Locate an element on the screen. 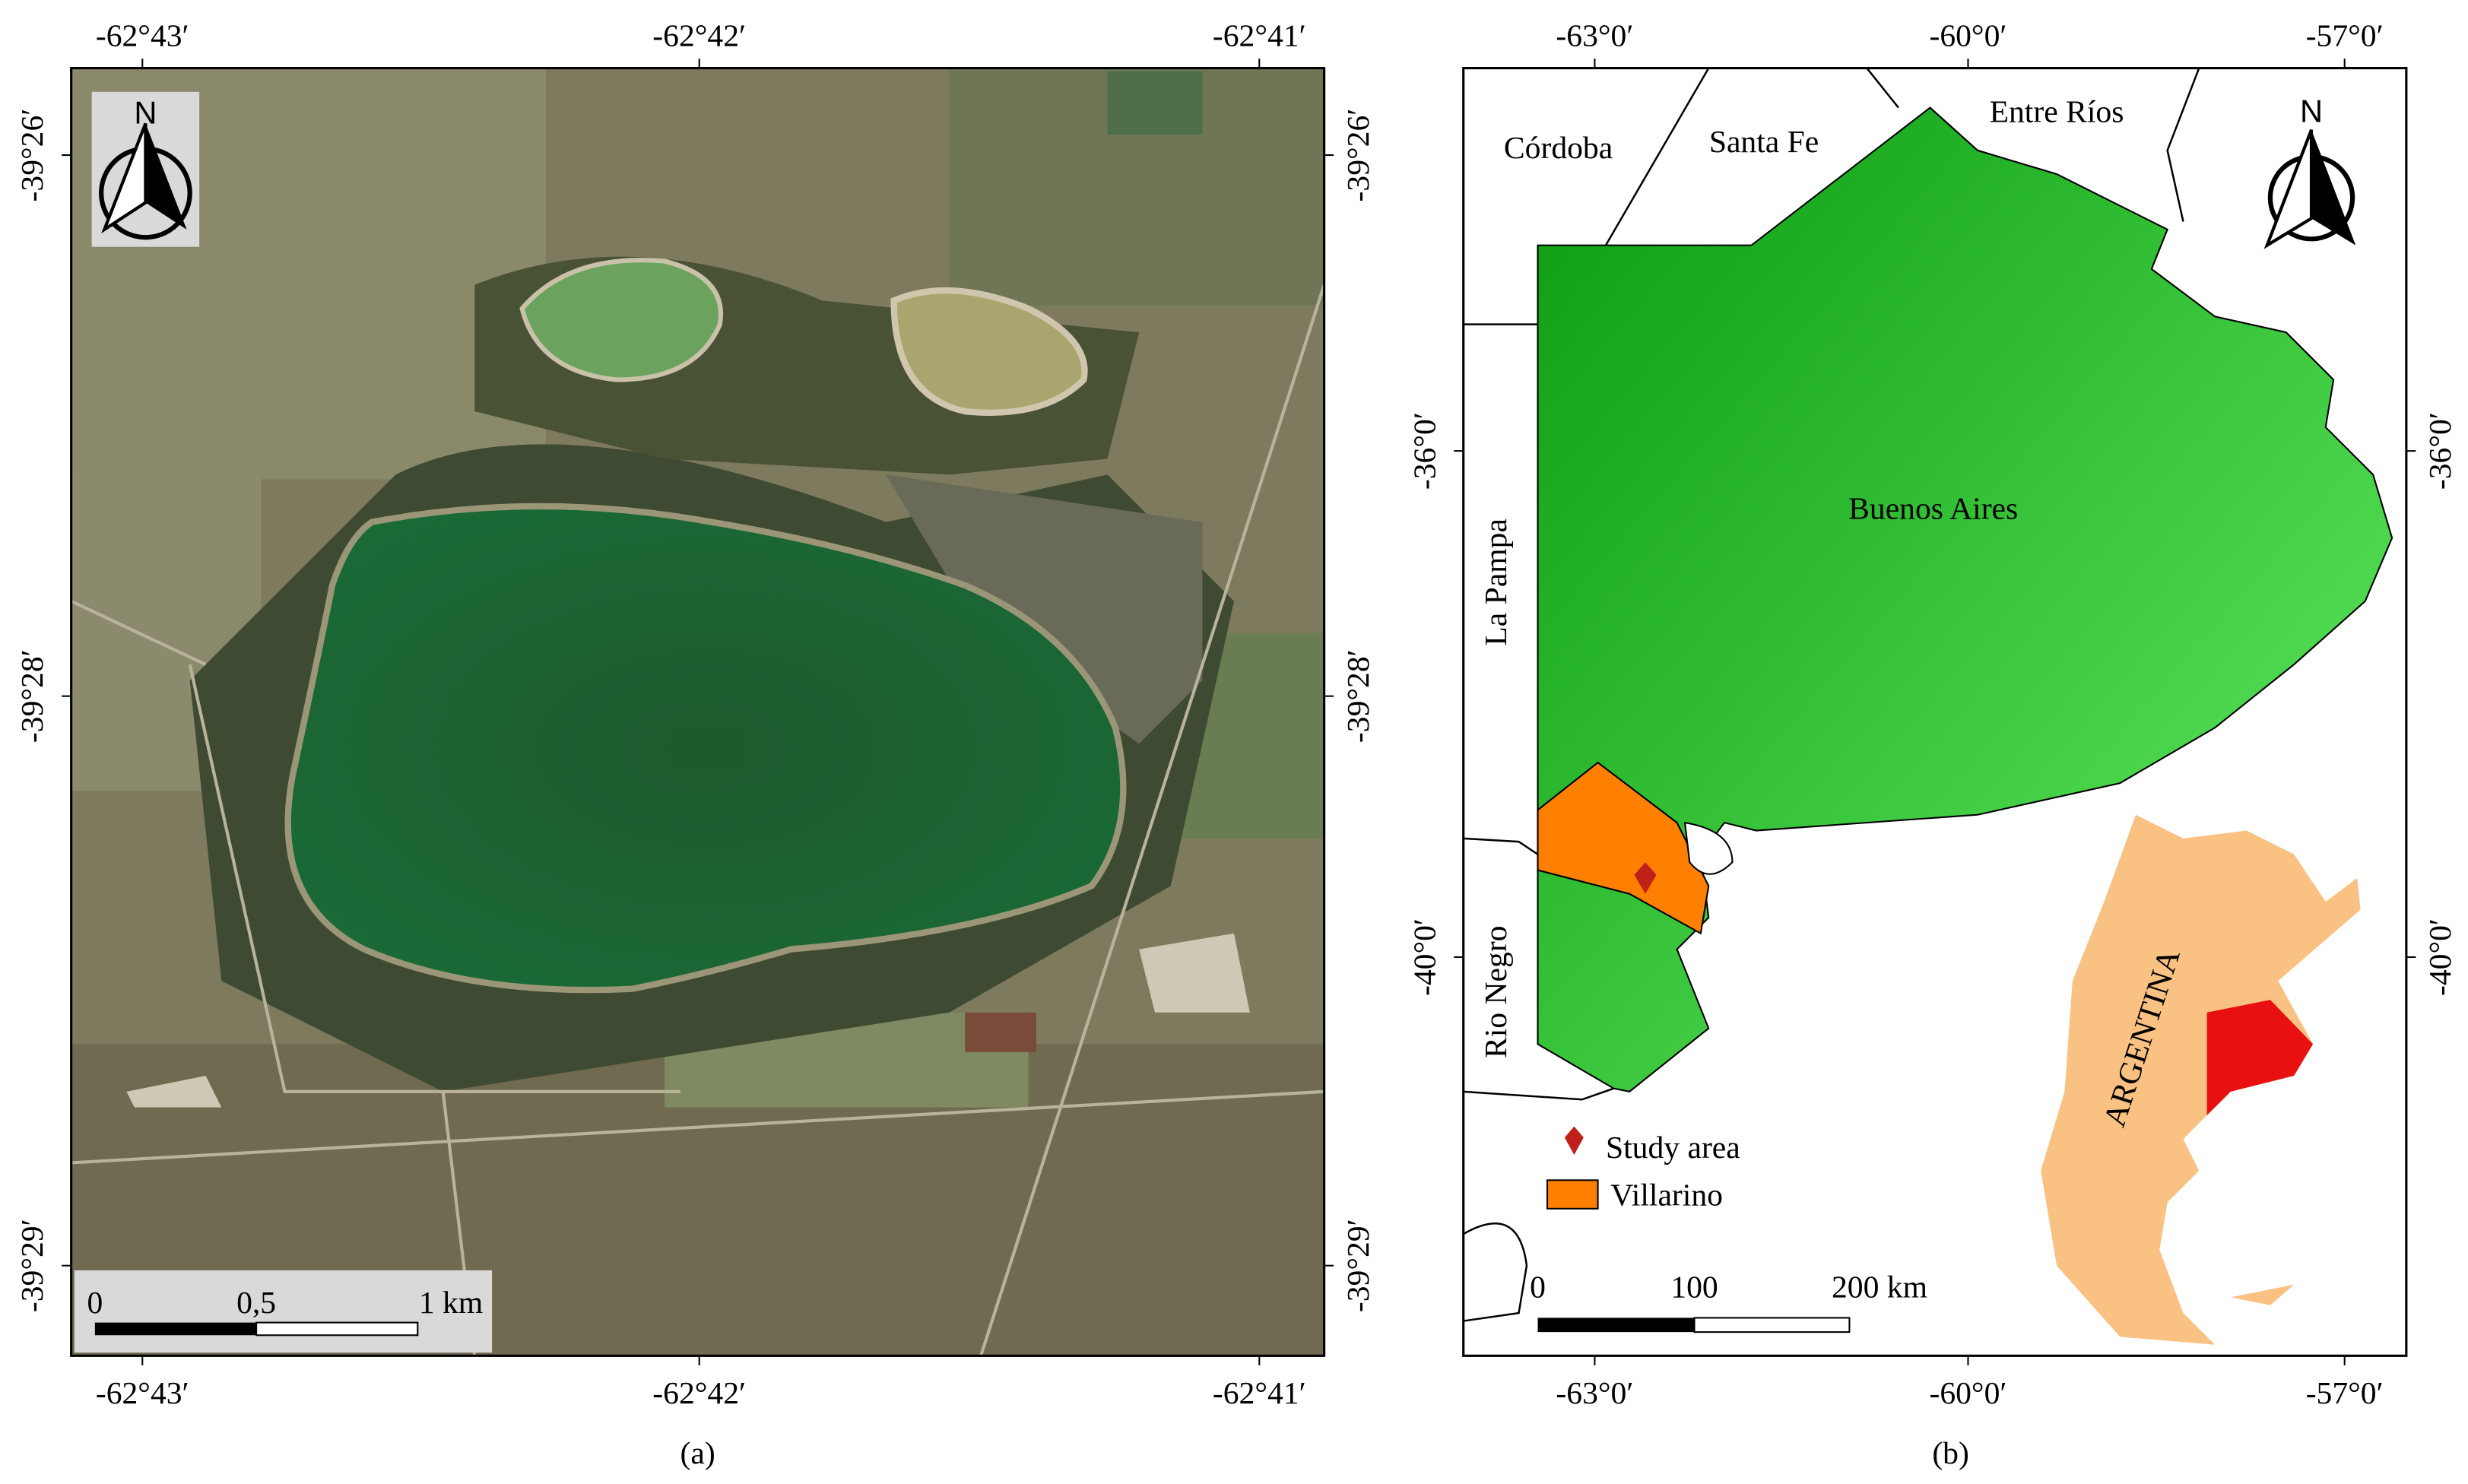  province-label: Santa Fe is located at coordinates (1764, 142).